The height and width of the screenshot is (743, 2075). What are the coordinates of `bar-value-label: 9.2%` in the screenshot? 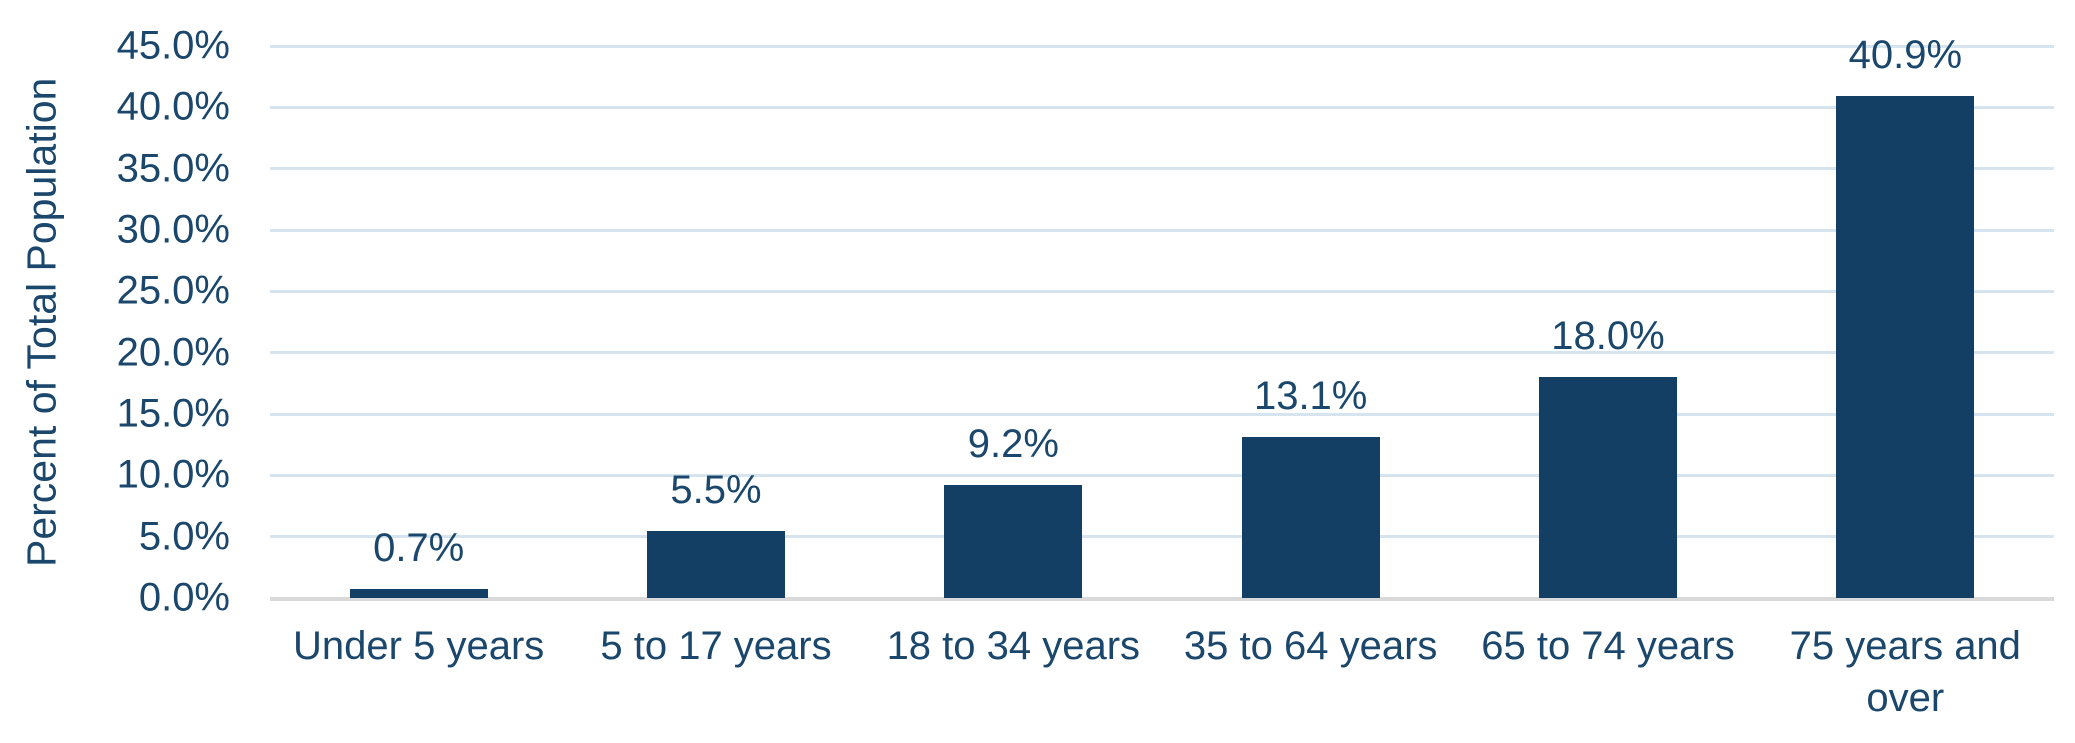 It's located at (1013, 444).